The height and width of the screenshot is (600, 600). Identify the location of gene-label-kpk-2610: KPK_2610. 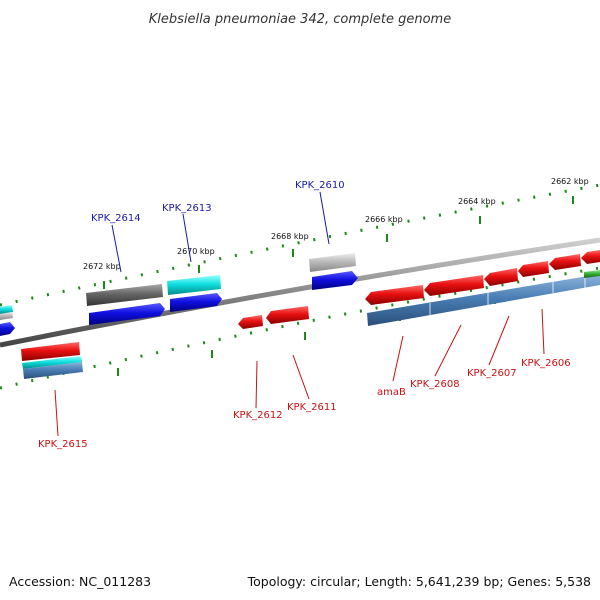
(320, 185).